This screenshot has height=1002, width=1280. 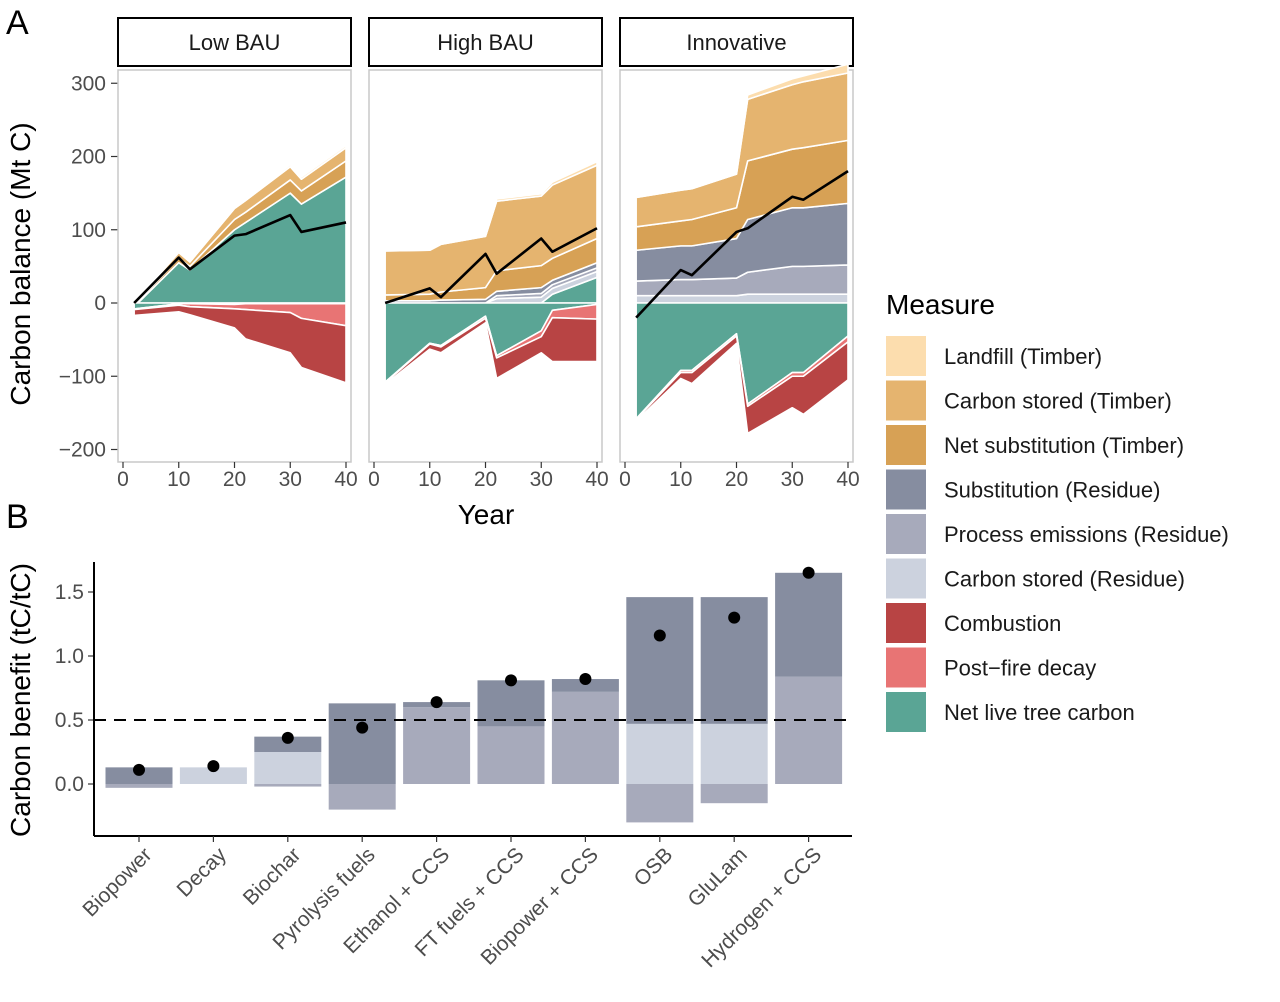 What do you see at coordinates (734, 794) in the screenshot?
I see `bar-glulam-process-emissions-residue` at bounding box center [734, 794].